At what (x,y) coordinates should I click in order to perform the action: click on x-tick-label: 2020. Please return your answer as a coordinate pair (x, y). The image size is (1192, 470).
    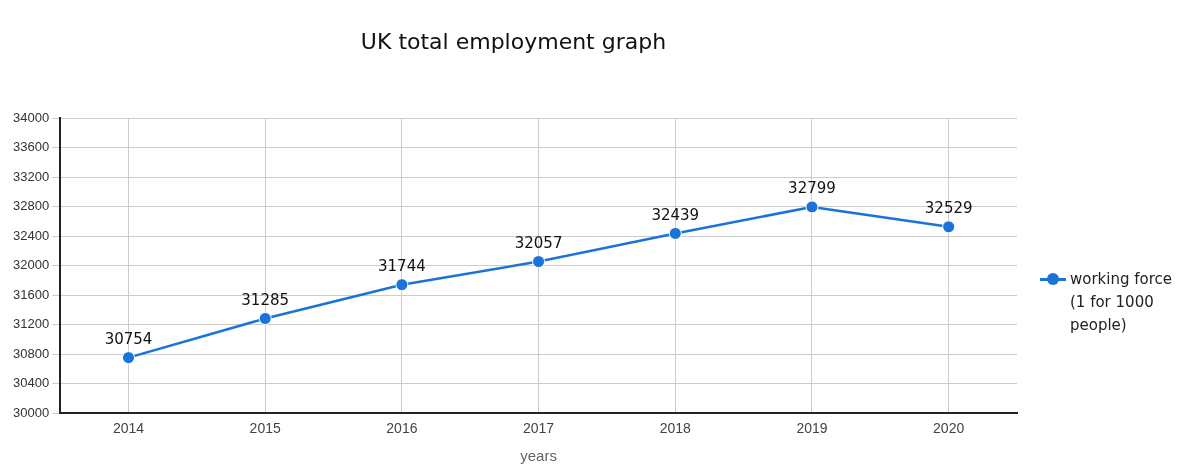
    Looking at the image, I should click on (949, 428).